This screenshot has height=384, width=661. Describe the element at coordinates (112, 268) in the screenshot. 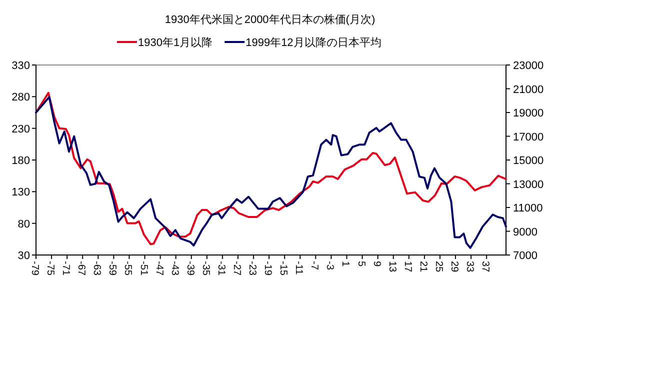

I see `x-tick-label: -59` at that location.